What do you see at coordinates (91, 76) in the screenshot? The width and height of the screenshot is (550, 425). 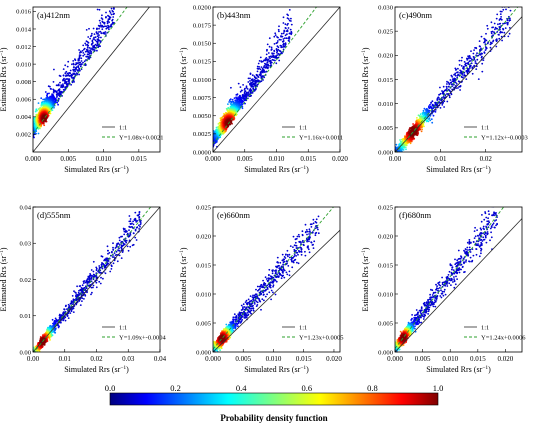 I see `plot-area` at bounding box center [91, 76].